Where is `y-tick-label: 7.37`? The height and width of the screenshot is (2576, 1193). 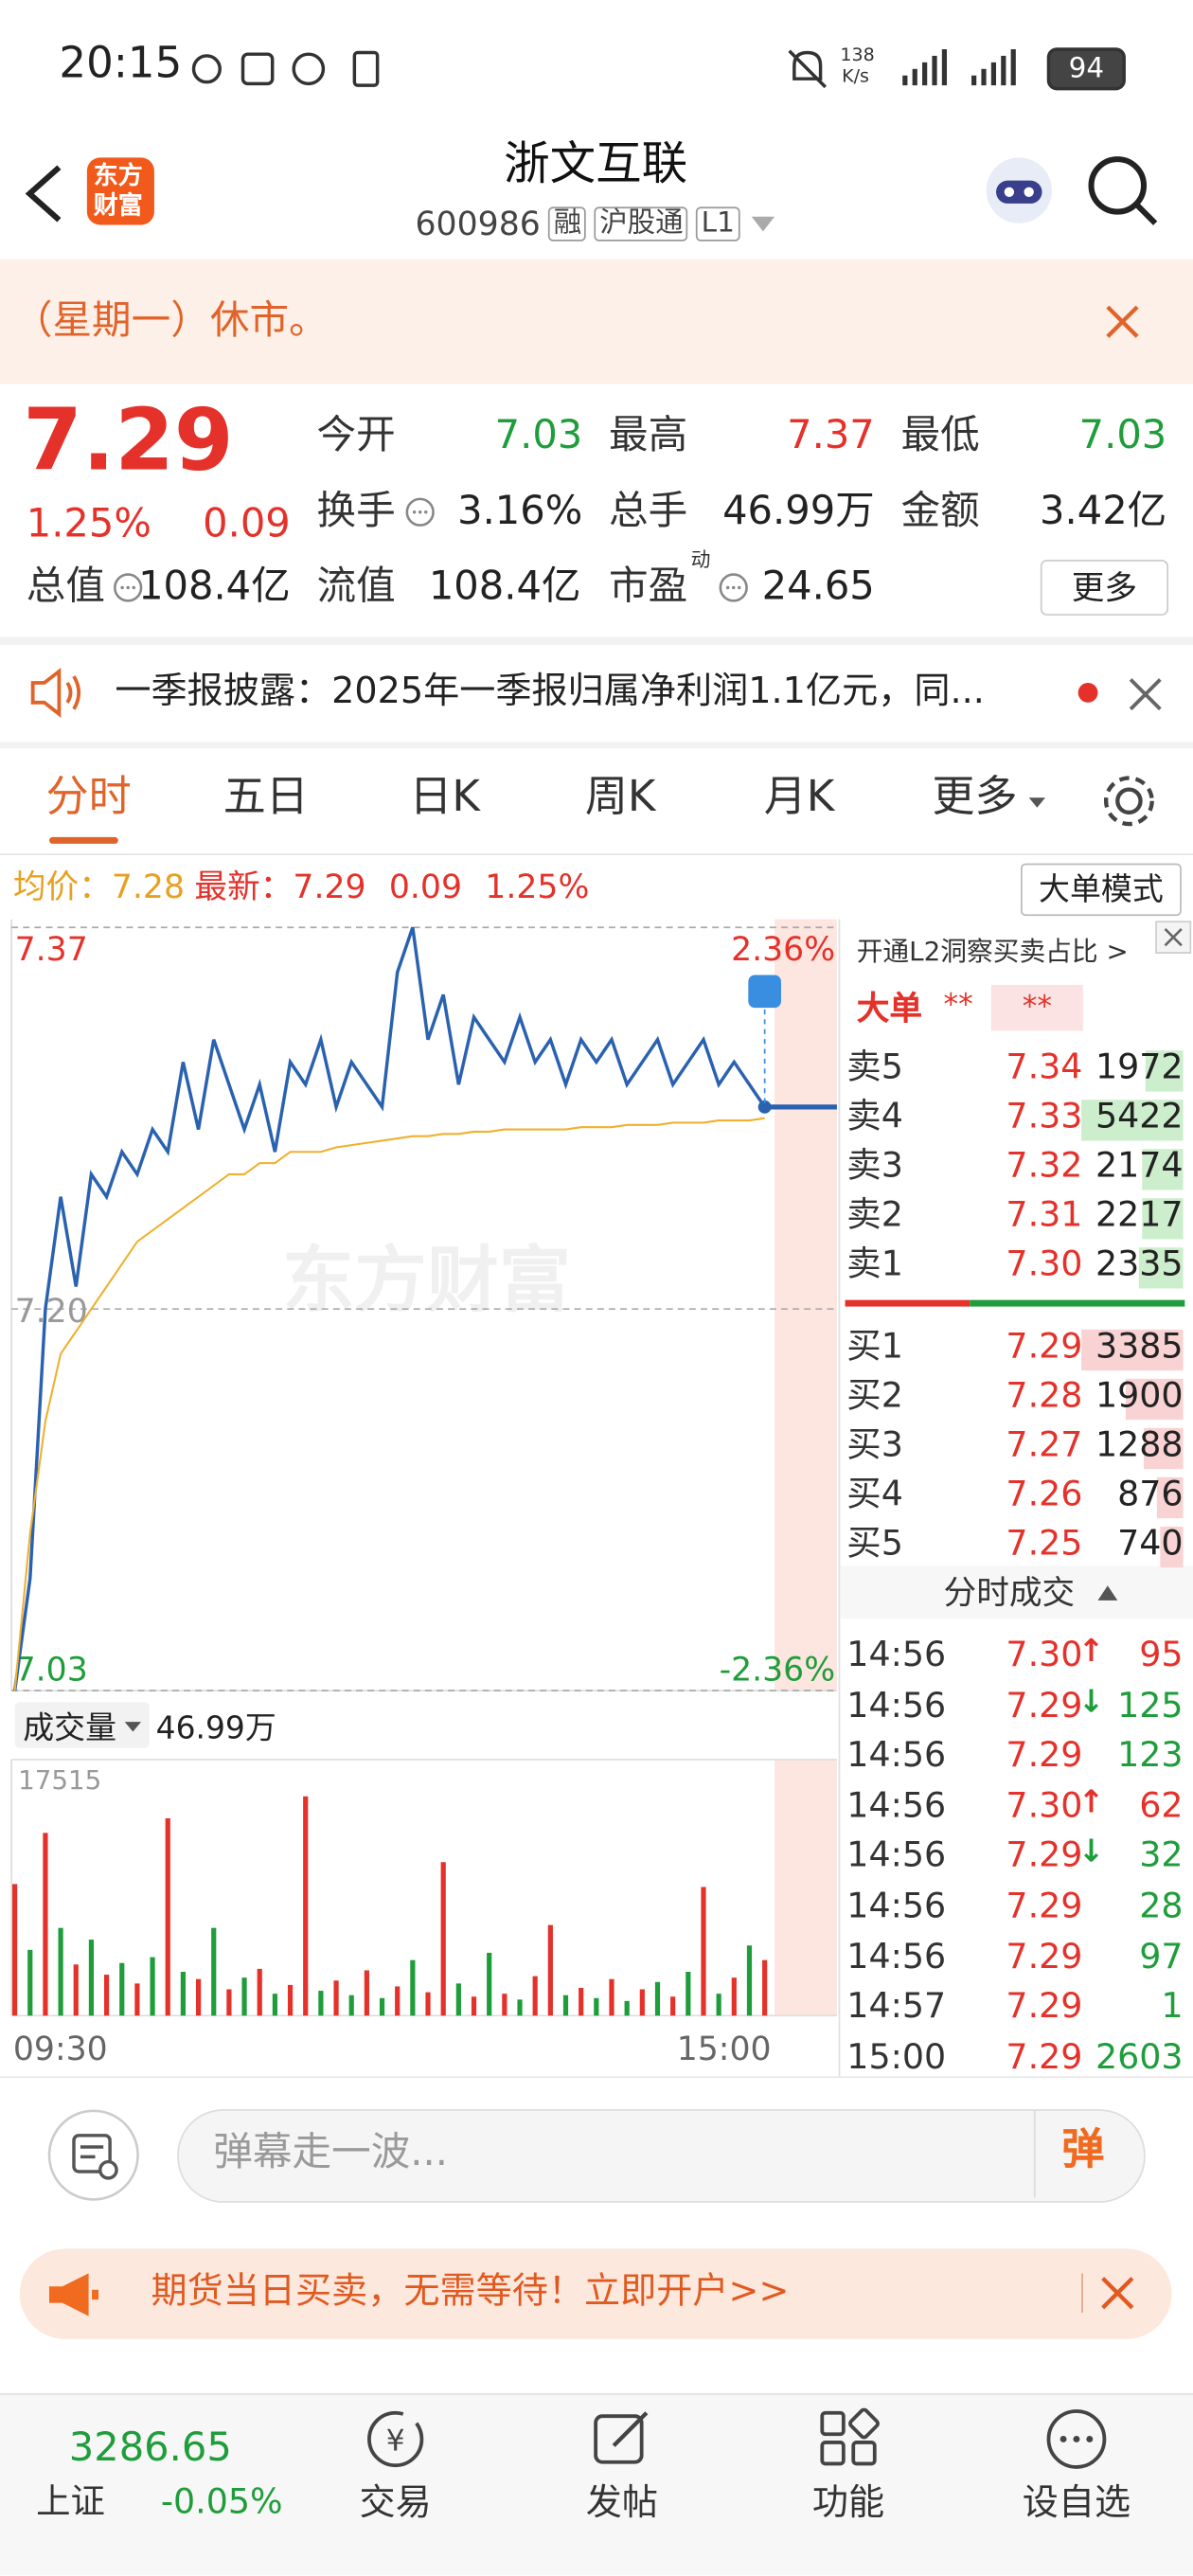 y-tick-label: 7.37 is located at coordinates (51, 950).